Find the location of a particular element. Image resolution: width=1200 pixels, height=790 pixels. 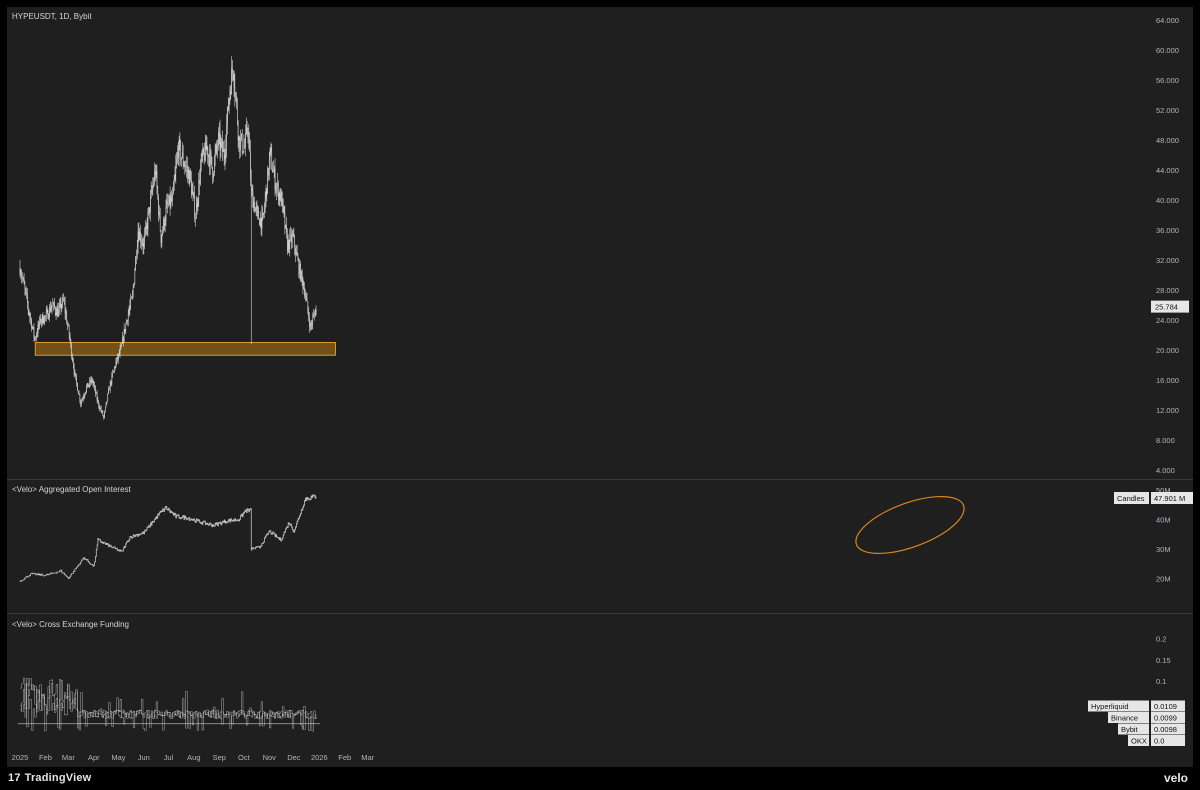

funding-legend-name: OKX is located at coordinates (1139, 741).